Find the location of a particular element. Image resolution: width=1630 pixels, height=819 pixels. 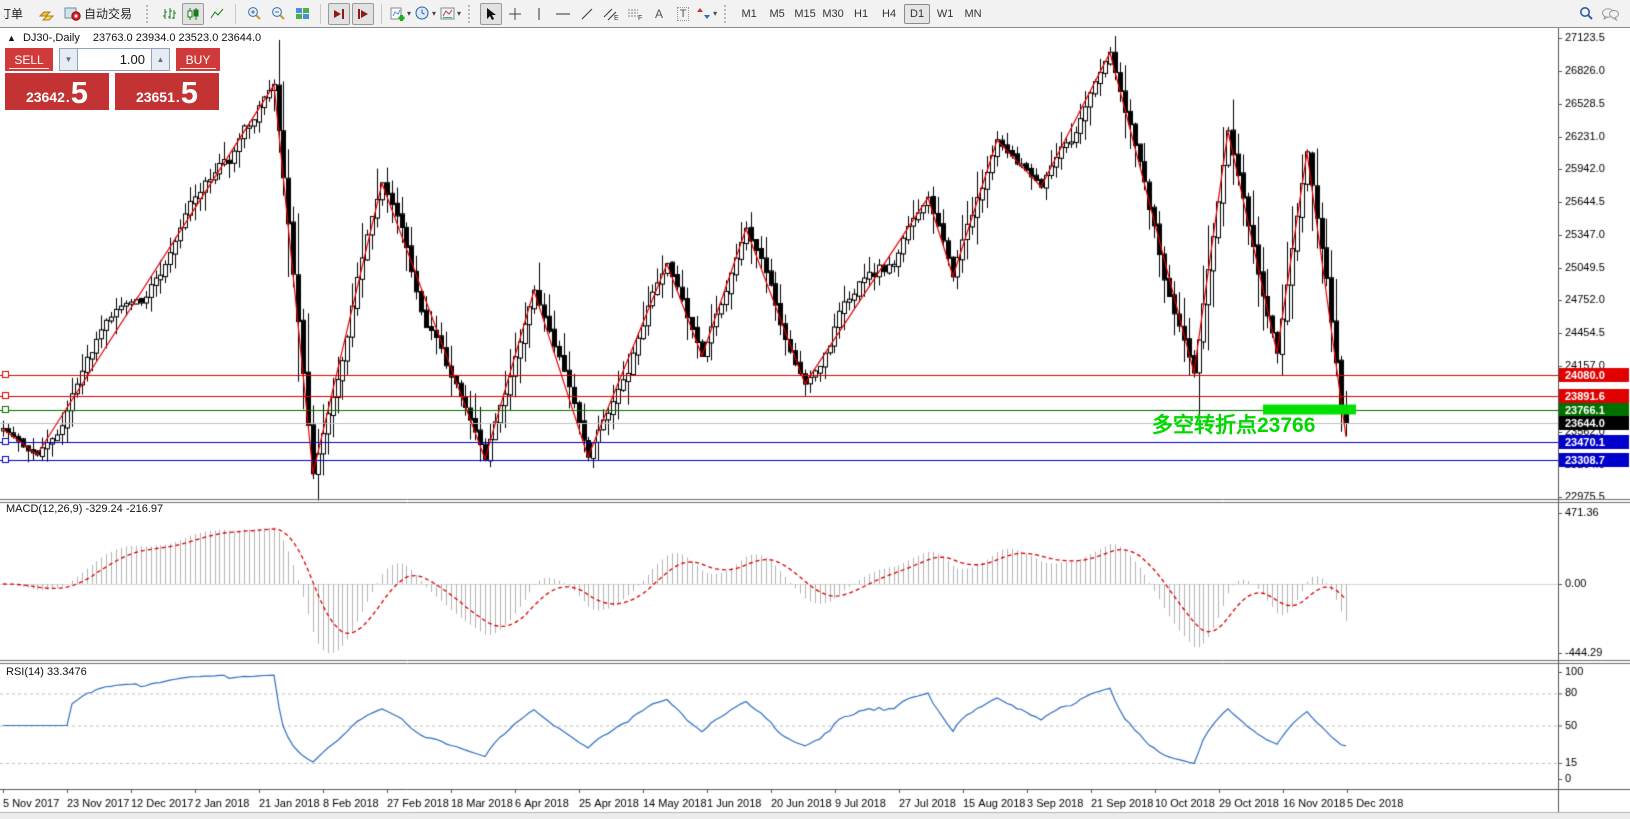

crosshair-button is located at coordinates (515, 14).